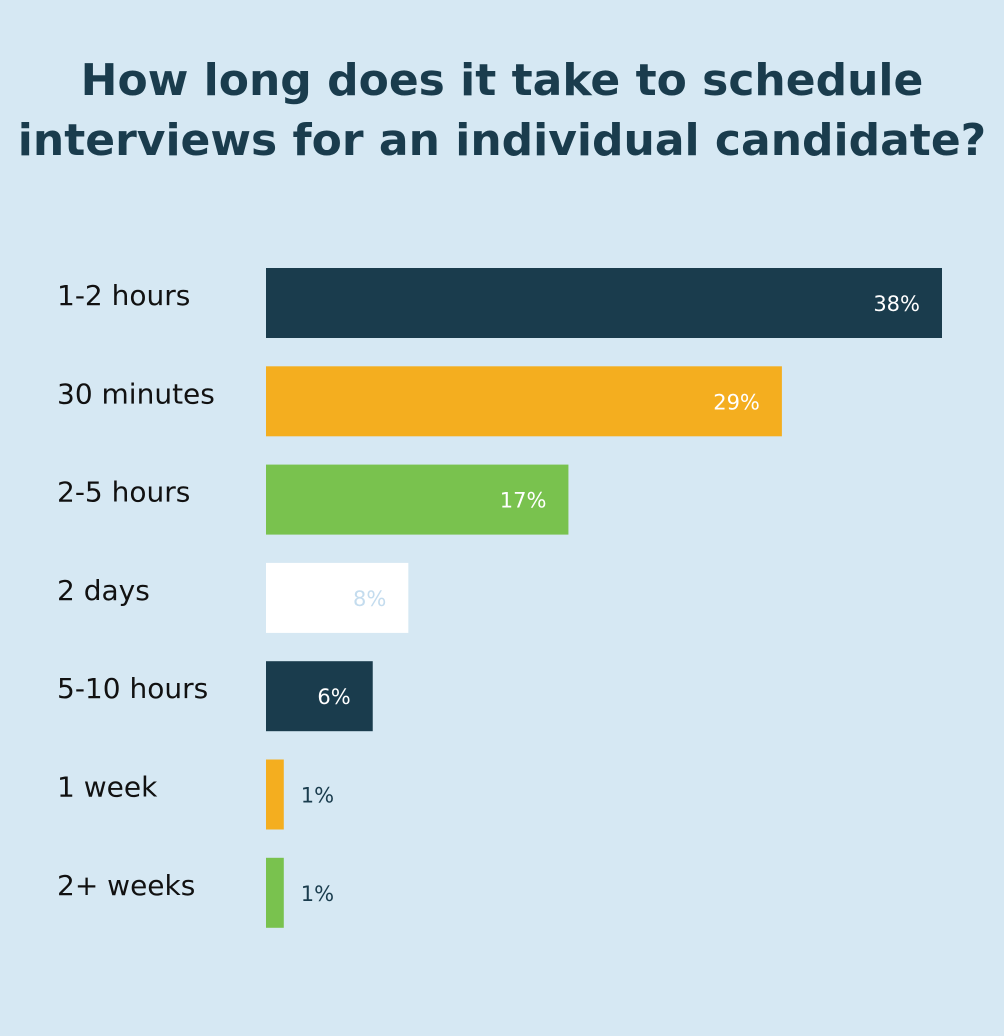  Describe the element at coordinates (132, 688) in the screenshot. I see `category-label: 5-10 hours` at that location.